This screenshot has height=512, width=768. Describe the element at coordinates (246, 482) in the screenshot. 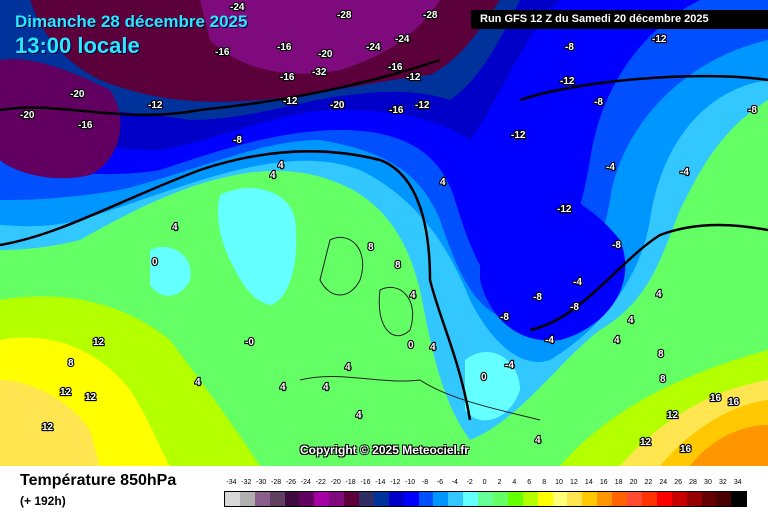

I see `legend-tick: -32` at that location.